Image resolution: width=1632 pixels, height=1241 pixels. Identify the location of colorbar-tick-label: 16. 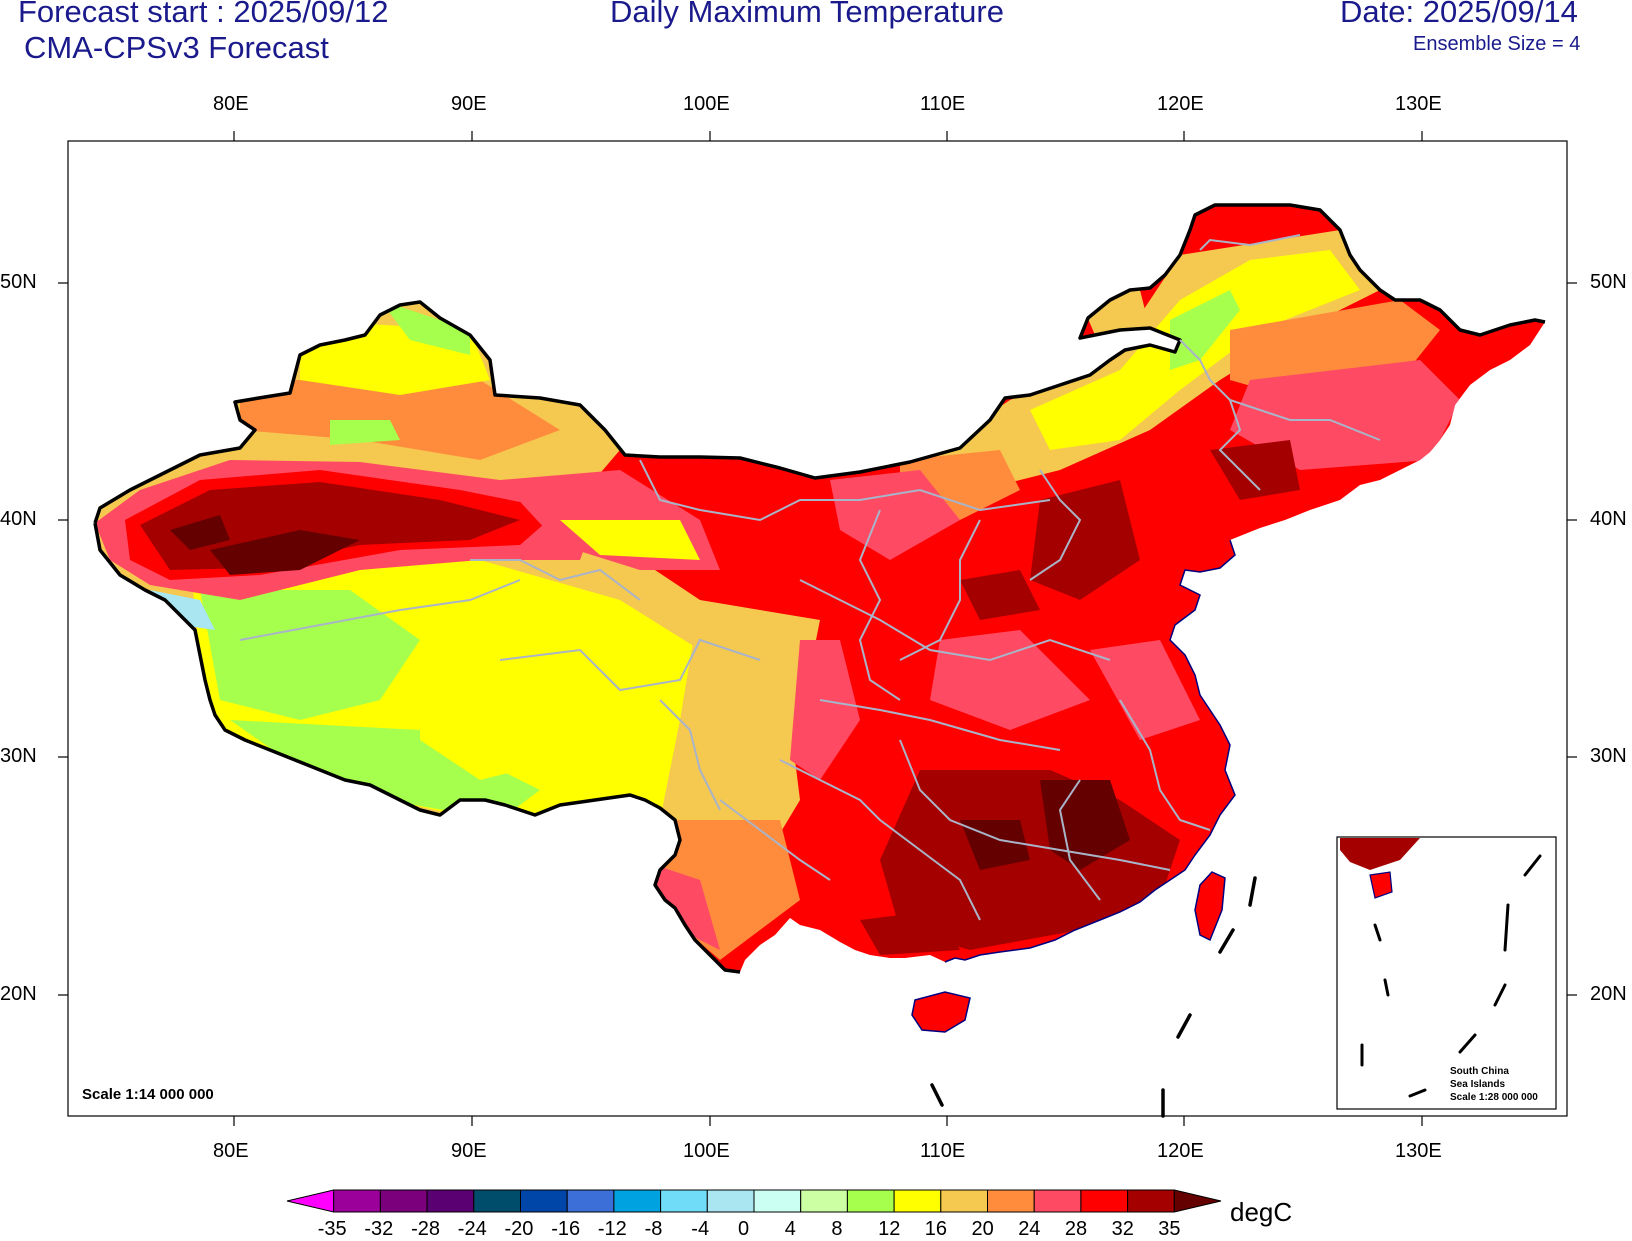
(936, 1229).